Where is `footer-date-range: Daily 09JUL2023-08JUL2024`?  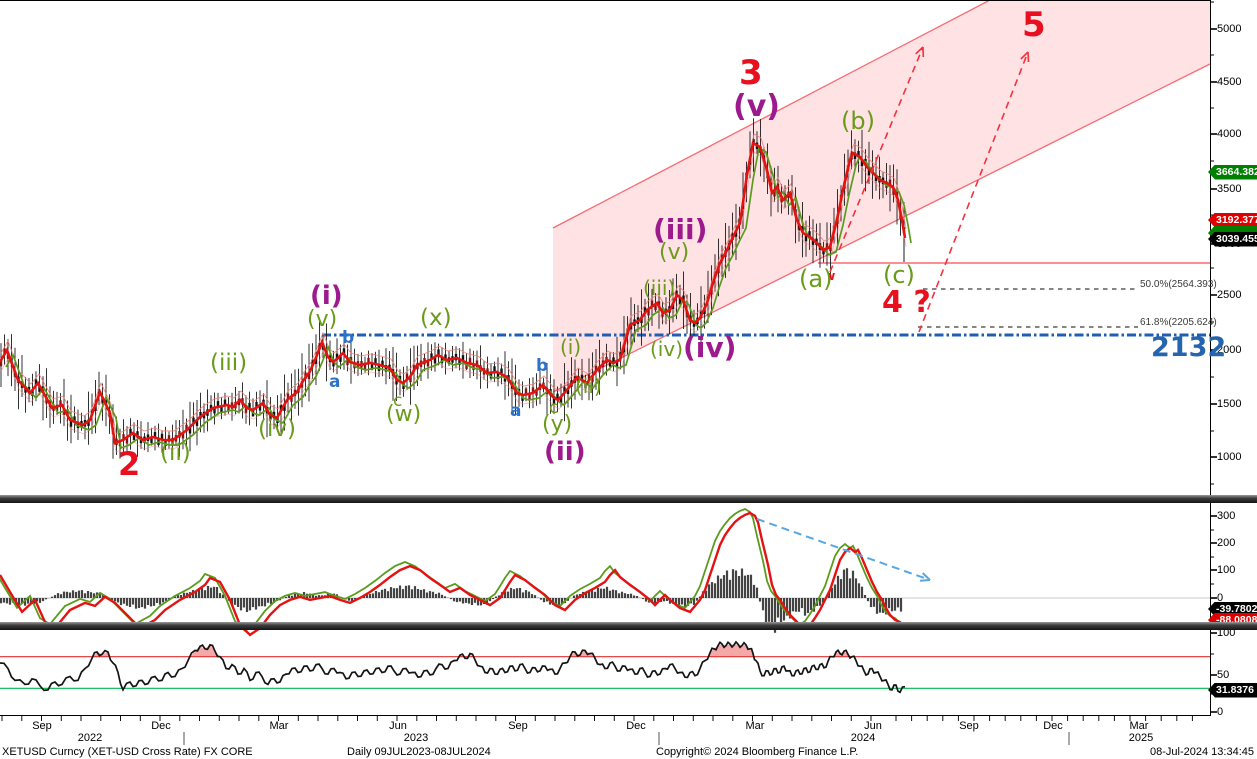 footer-date-range: Daily 09JUL2023-08JUL2024 is located at coordinates (419, 752).